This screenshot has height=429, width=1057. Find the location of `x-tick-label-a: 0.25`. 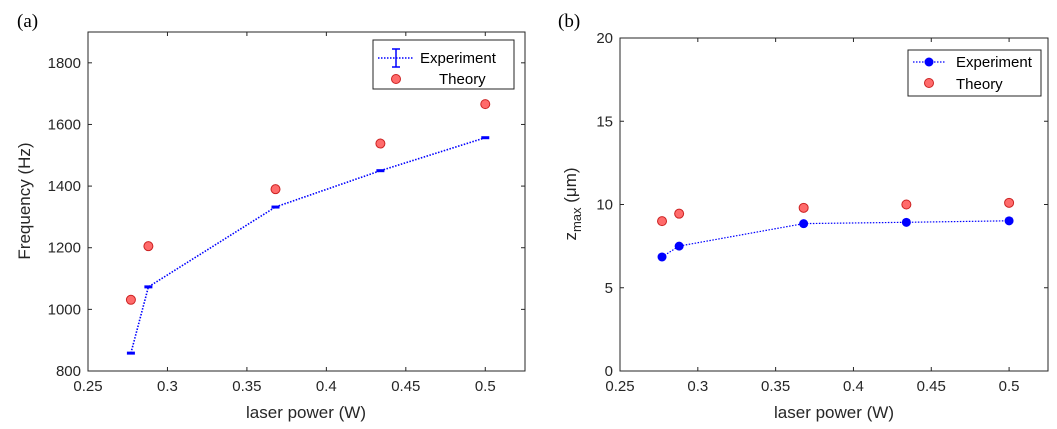

x-tick-label-a: 0.25 is located at coordinates (87, 386).